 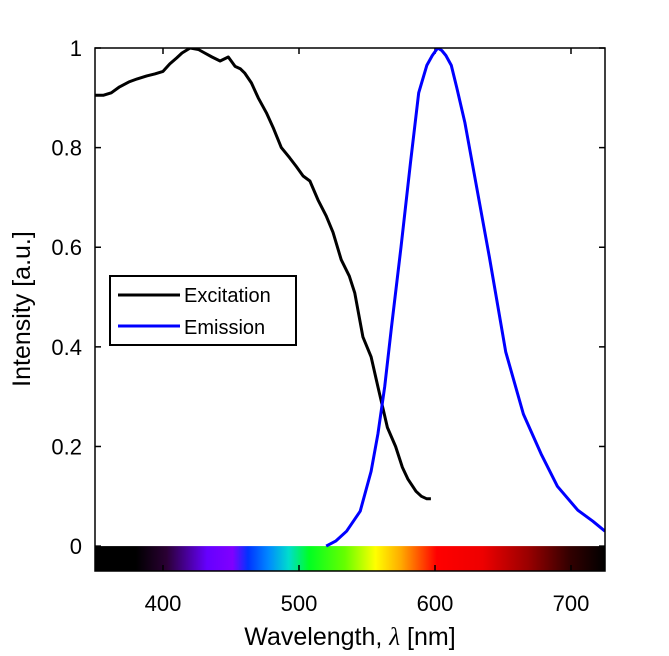 What do you see at coordinates (66, 247) in the screenshot?
I see `y-tick-label: 0.6` at bounding box center [66, 247].